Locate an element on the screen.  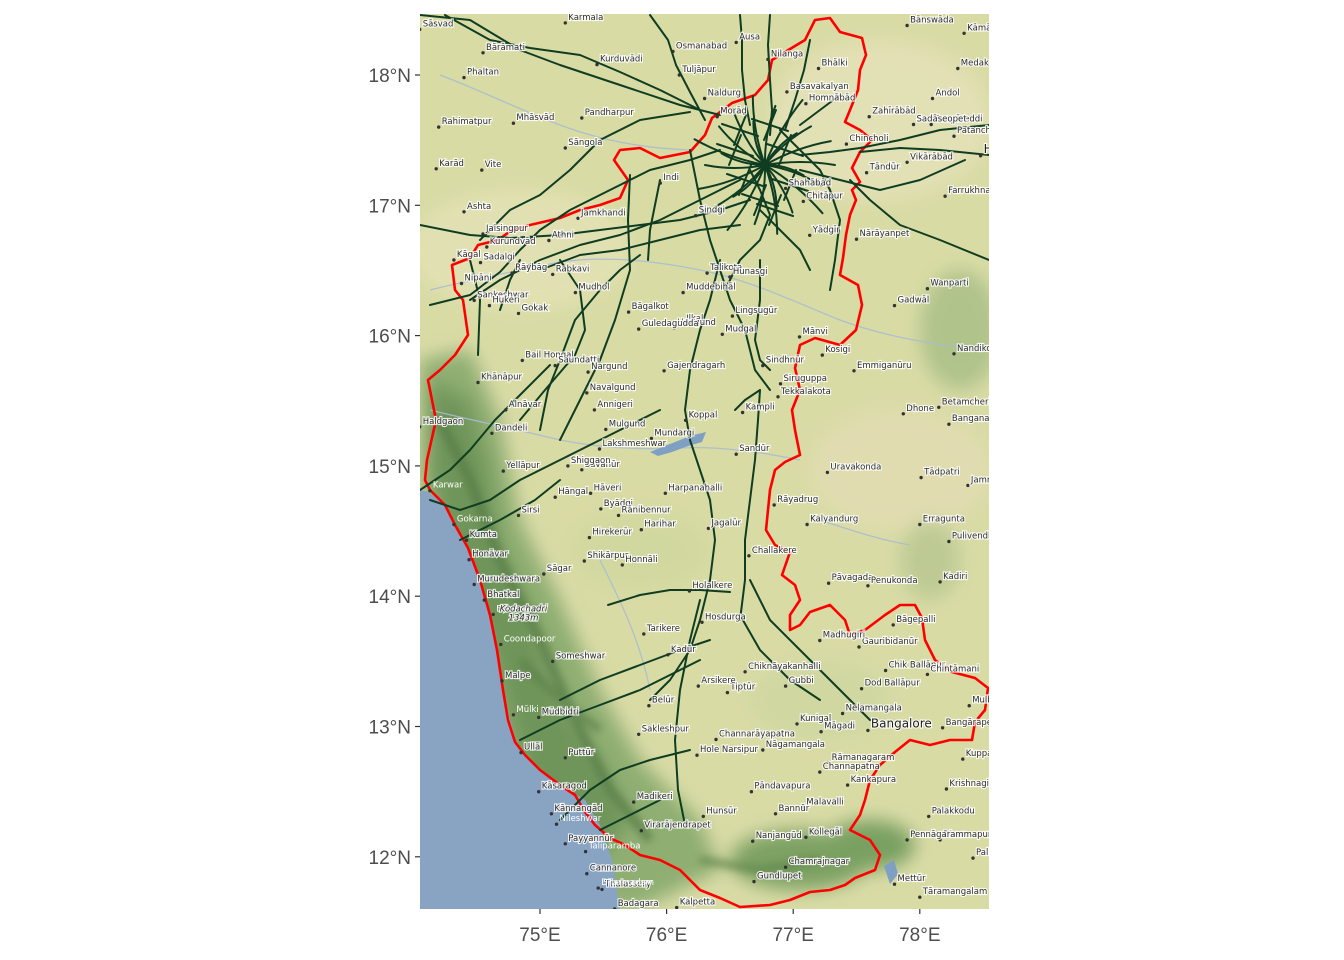
place-label: Channarāyapatna is located at coordinates (757, 735).